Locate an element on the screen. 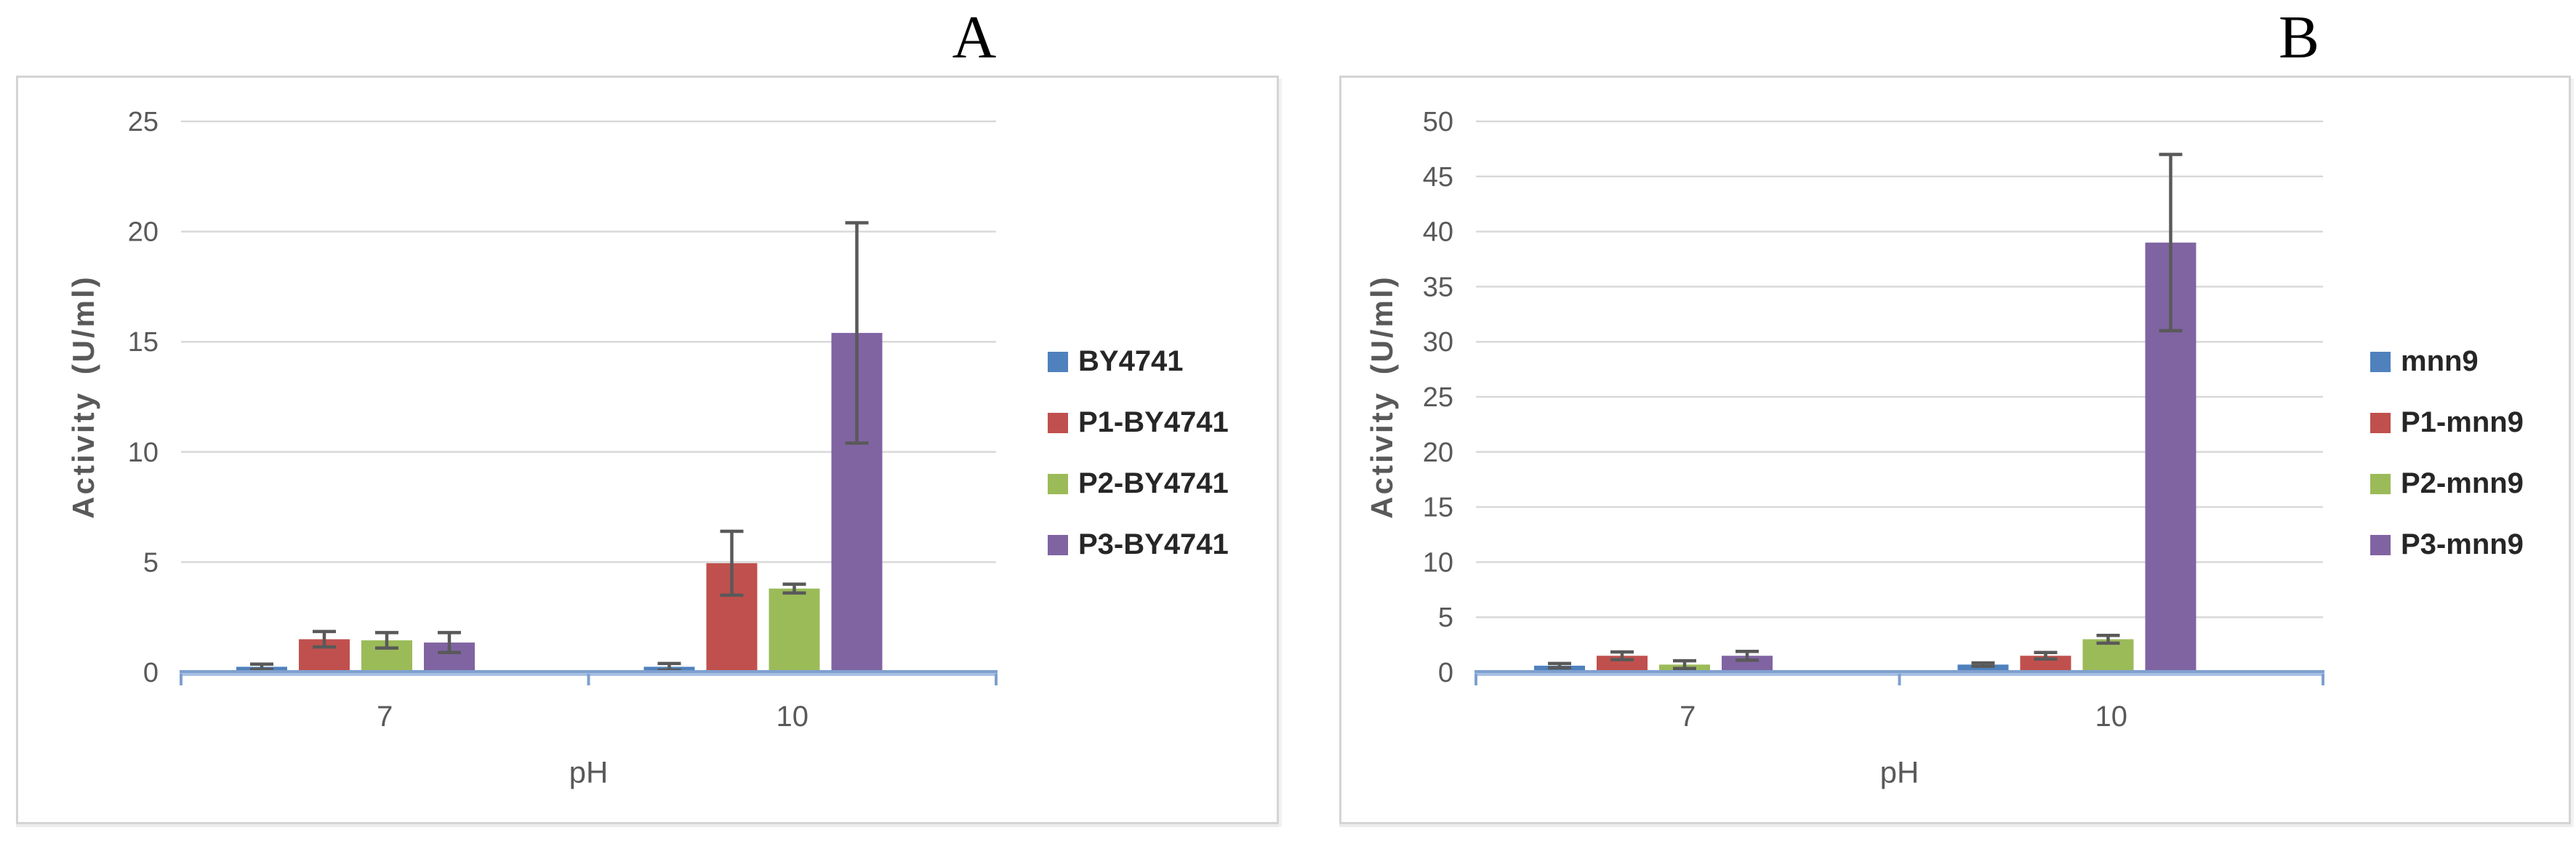 Image resolution: width=2576 pixels, height=846 pixels. error-bar-P1-mnn9-pH7 is located at coordinates (1622, 655).